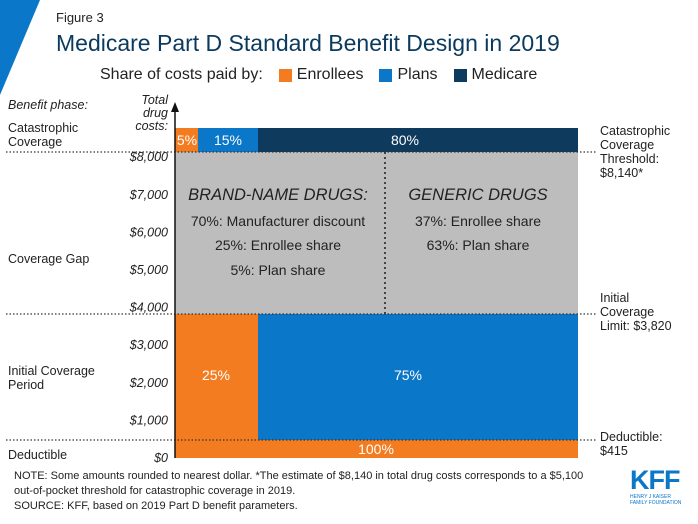 This screenshot has height=524, width=698. What do you see at coordinates (615, 298) in the screenshot?
I see `threshold-init-line-1: Initial` at bounding box center [615, 298].